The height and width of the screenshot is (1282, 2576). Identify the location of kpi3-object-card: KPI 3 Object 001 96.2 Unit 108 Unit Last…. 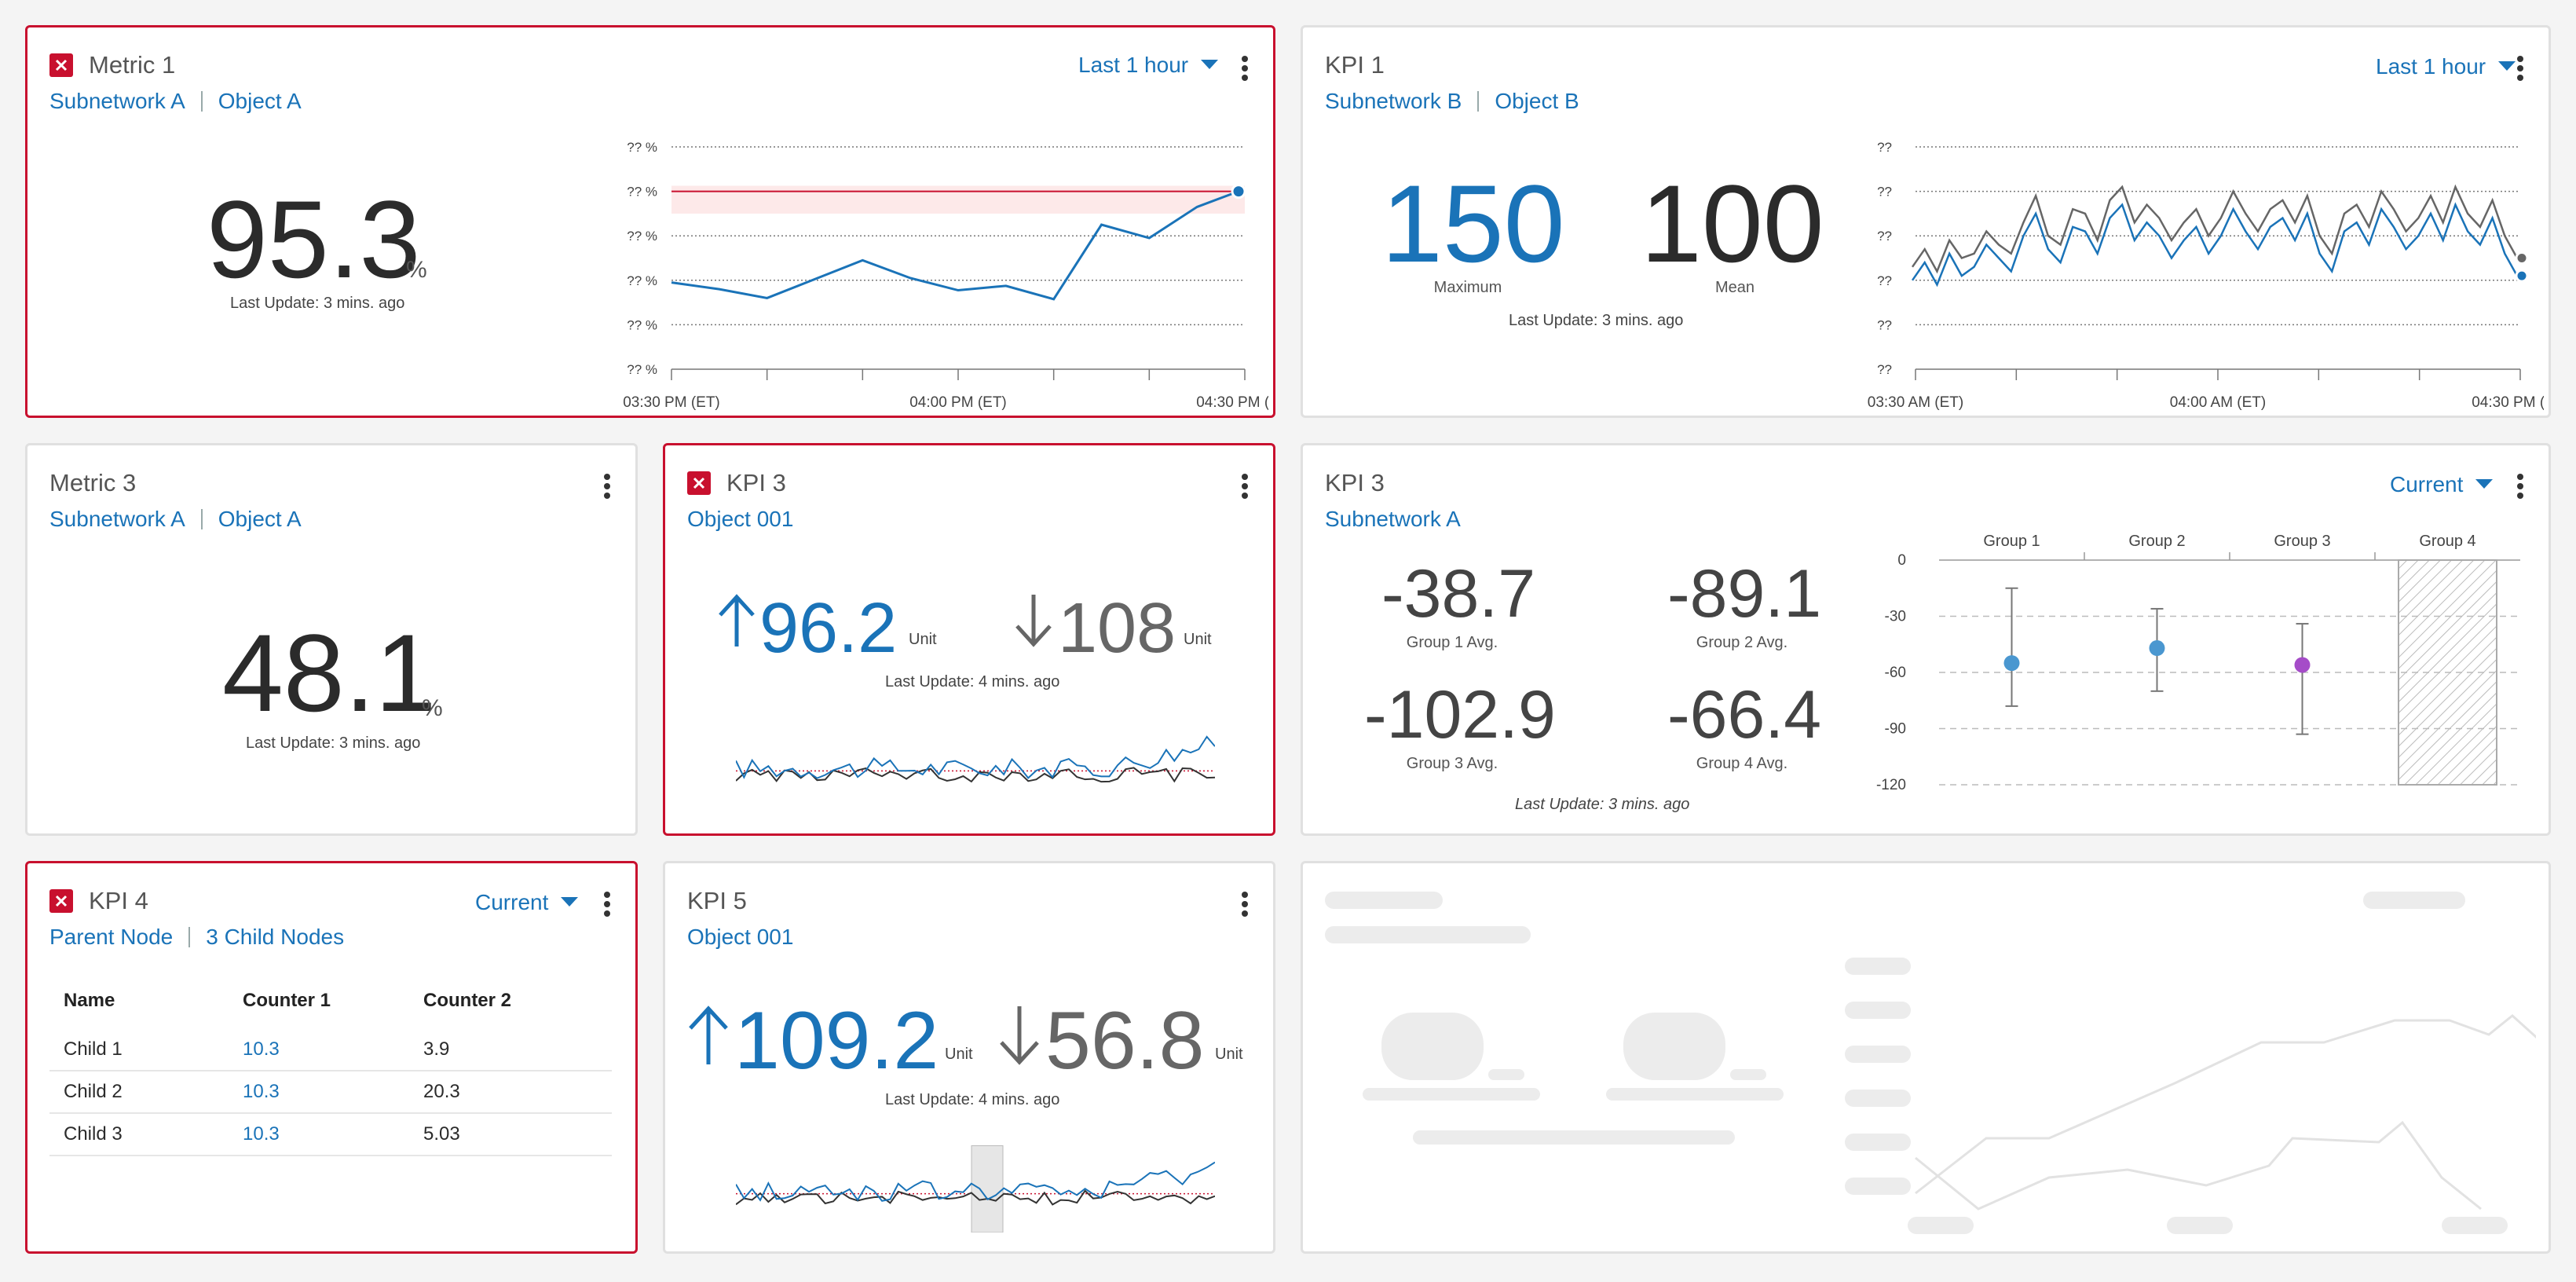
(969, 639).